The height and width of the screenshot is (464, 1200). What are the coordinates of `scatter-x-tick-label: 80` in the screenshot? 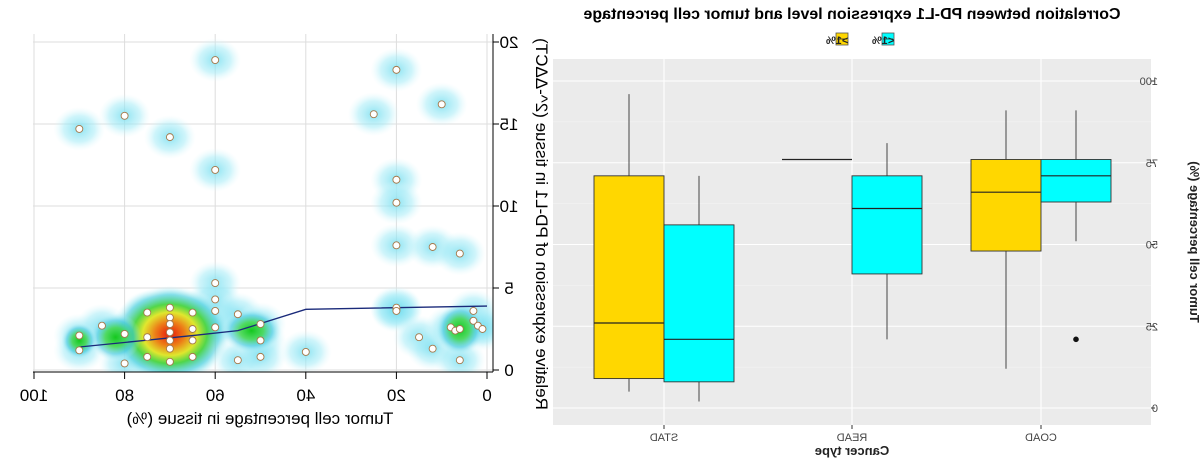 It's located at (124, 395).